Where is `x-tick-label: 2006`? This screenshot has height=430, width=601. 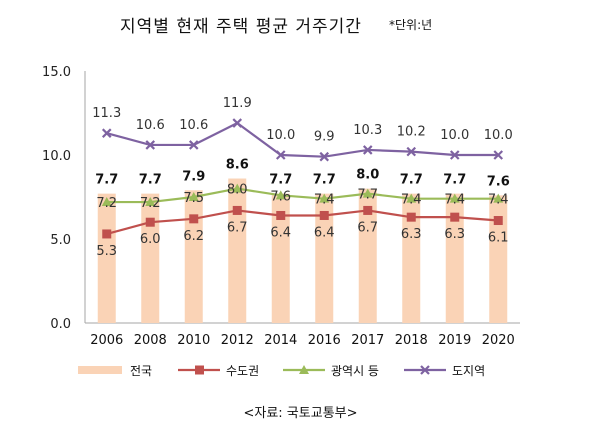
x-tick-label: 2006 is located at coordinates (106, 340).